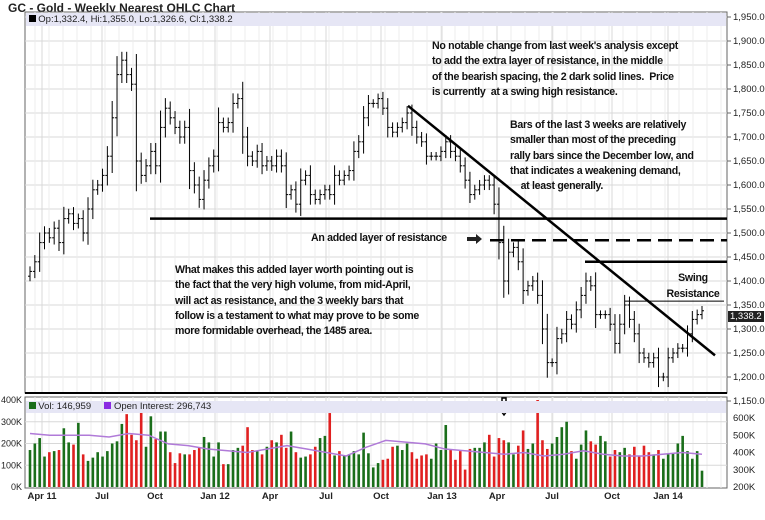 The height and width of the screenshot is (520, 765). Describe the element at coordinates (474, 239) in the screenshot. I see `right-arrow-icon` at that location.